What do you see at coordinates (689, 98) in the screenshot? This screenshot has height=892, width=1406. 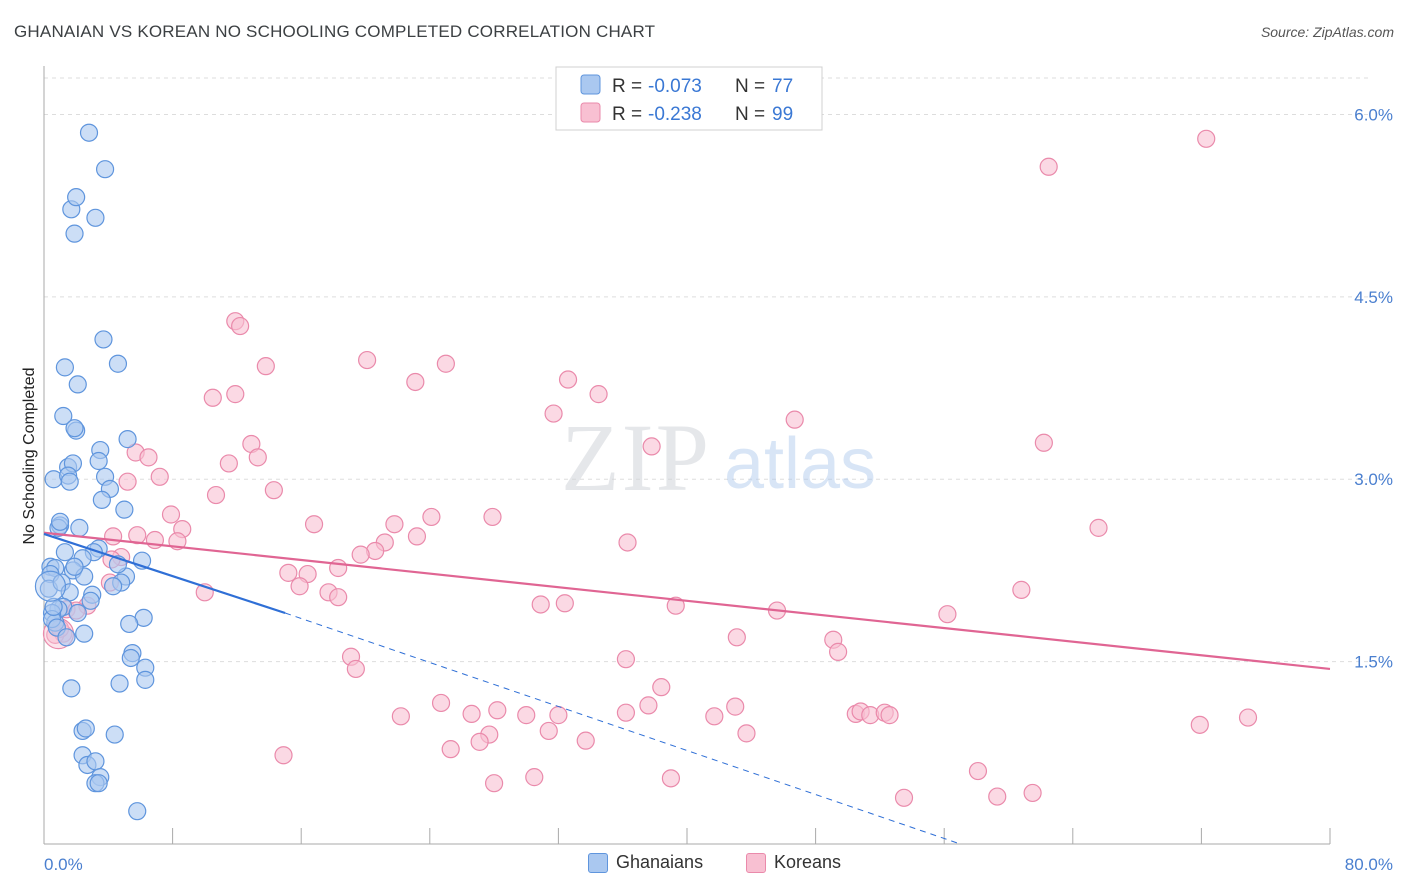 I see `correlation-legend: R = -0.073 N = 77 R = -0.238 N = 99` at bounding box center [689, 98].